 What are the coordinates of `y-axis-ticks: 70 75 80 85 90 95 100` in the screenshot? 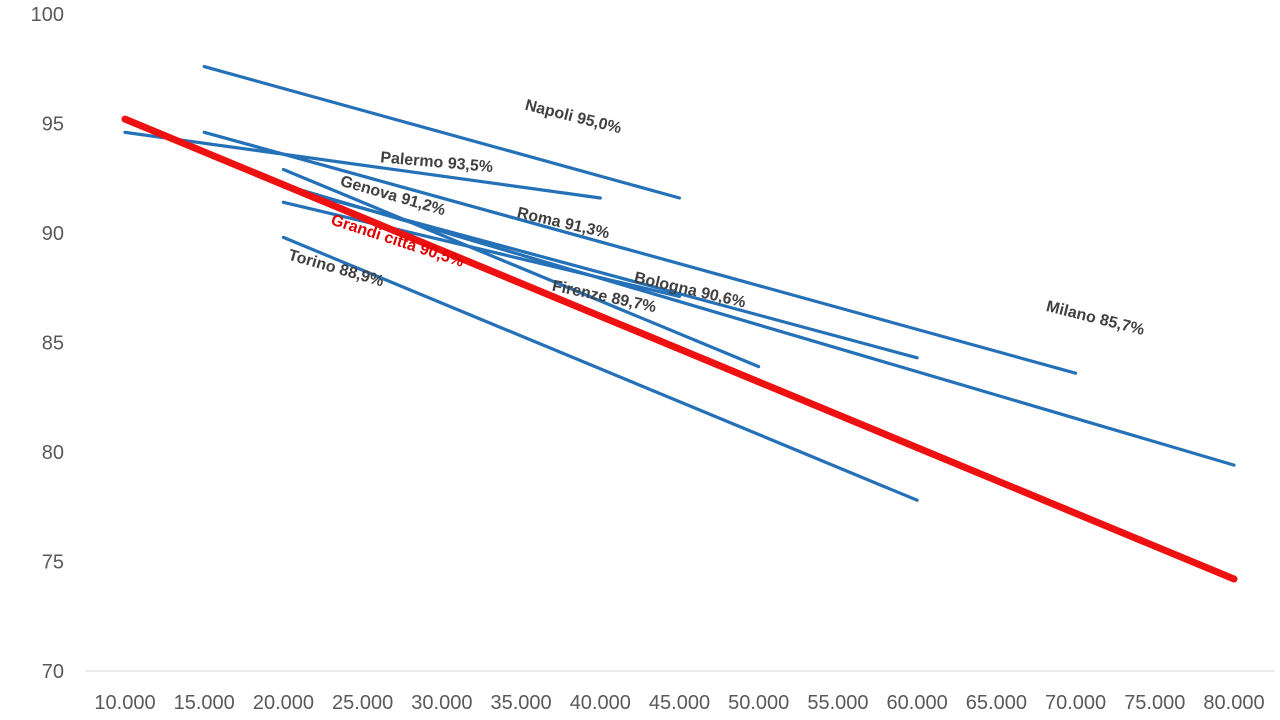 It's located at (47, 343).